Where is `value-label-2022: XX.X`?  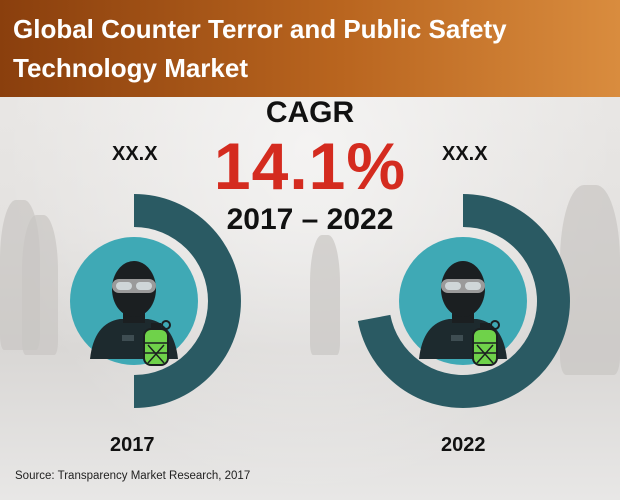
value-label-2022: XX.X is located at coordinates (465, 154).